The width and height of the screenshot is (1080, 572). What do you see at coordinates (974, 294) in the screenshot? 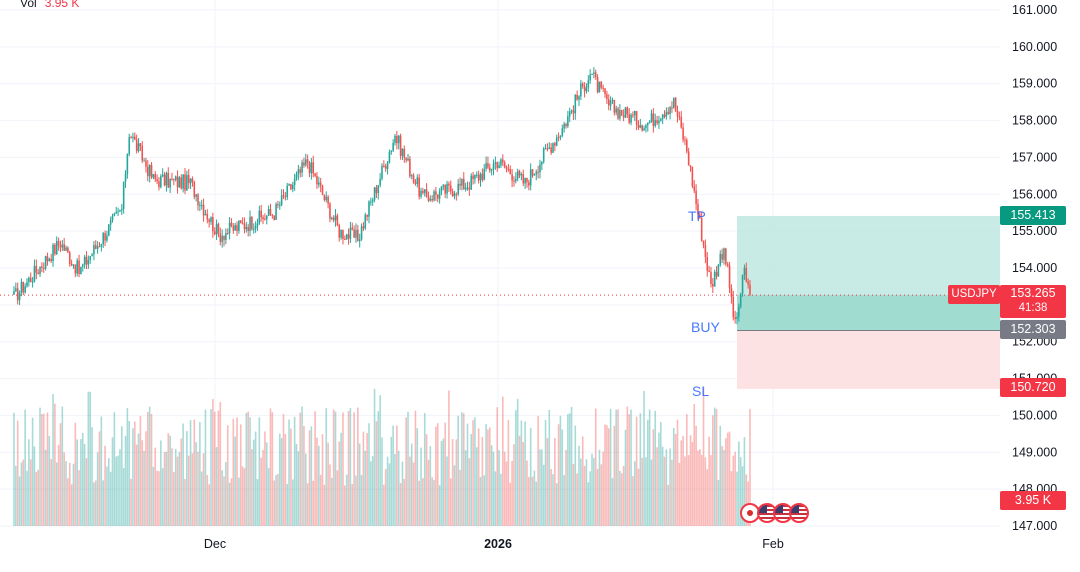
I see `symbol-tag: USDJPY` at bounding box center [974, 294].